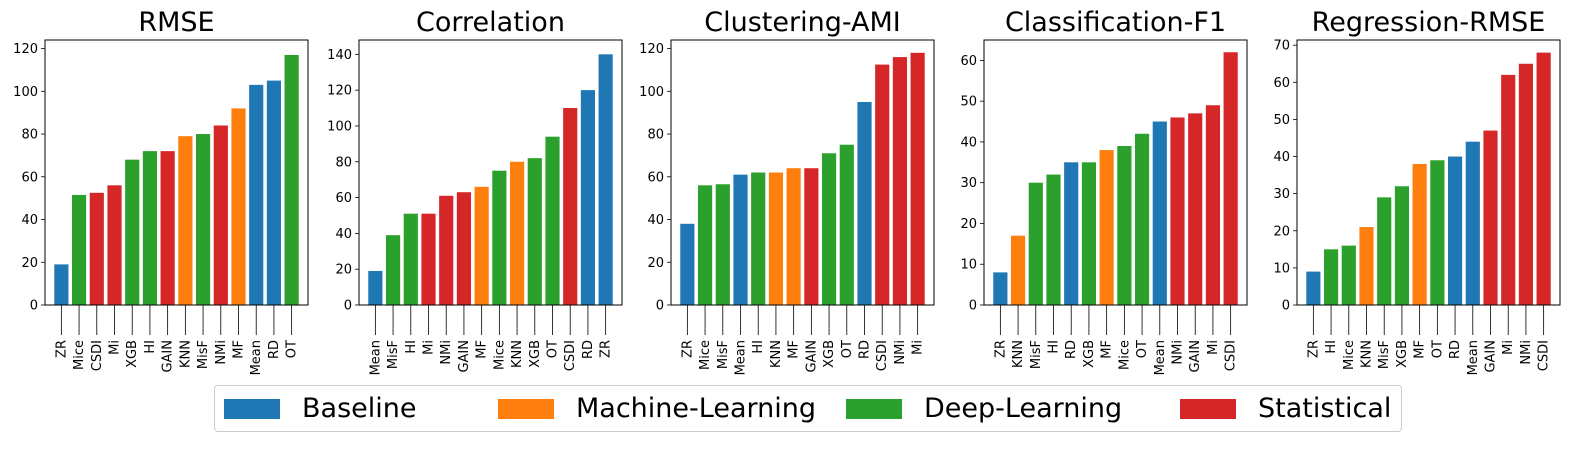  I want to click on legend-label-statistical: Statistical, so click(1325, 408).